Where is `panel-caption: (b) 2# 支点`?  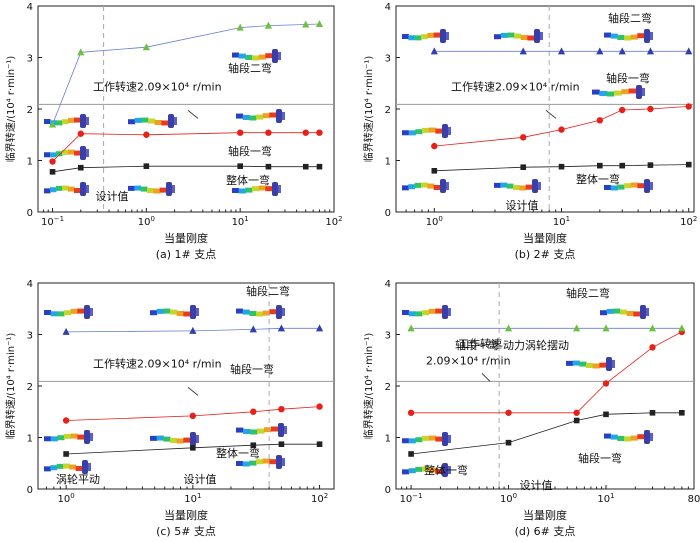
panel-caption: (b) 2# 支点 is located at coordinates (545, 254).